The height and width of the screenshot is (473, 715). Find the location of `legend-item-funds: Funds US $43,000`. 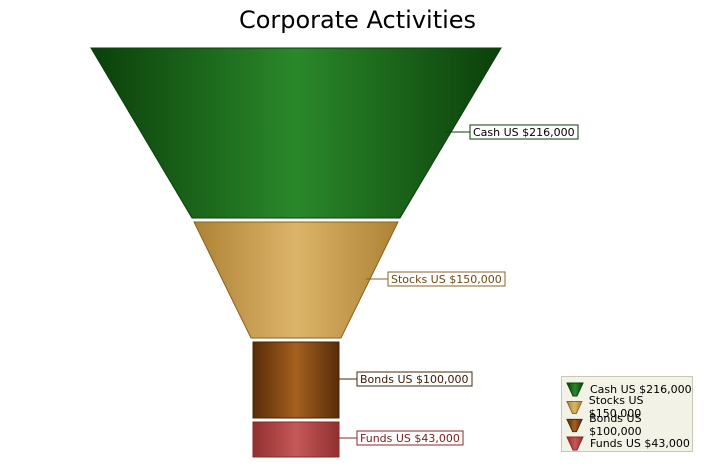

legend-item-funds: Funds US $43,000 is located at coordinates (629, 443).